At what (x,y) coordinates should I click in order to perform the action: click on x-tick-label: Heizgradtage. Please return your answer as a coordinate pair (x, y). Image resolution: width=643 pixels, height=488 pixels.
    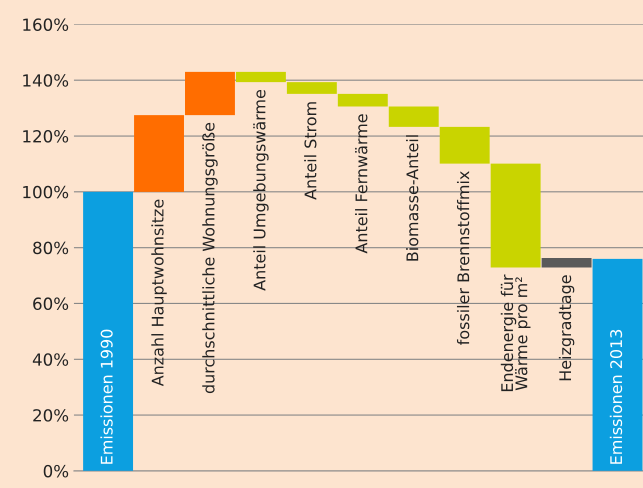
    Looking at the image, I should click on (566, 327).